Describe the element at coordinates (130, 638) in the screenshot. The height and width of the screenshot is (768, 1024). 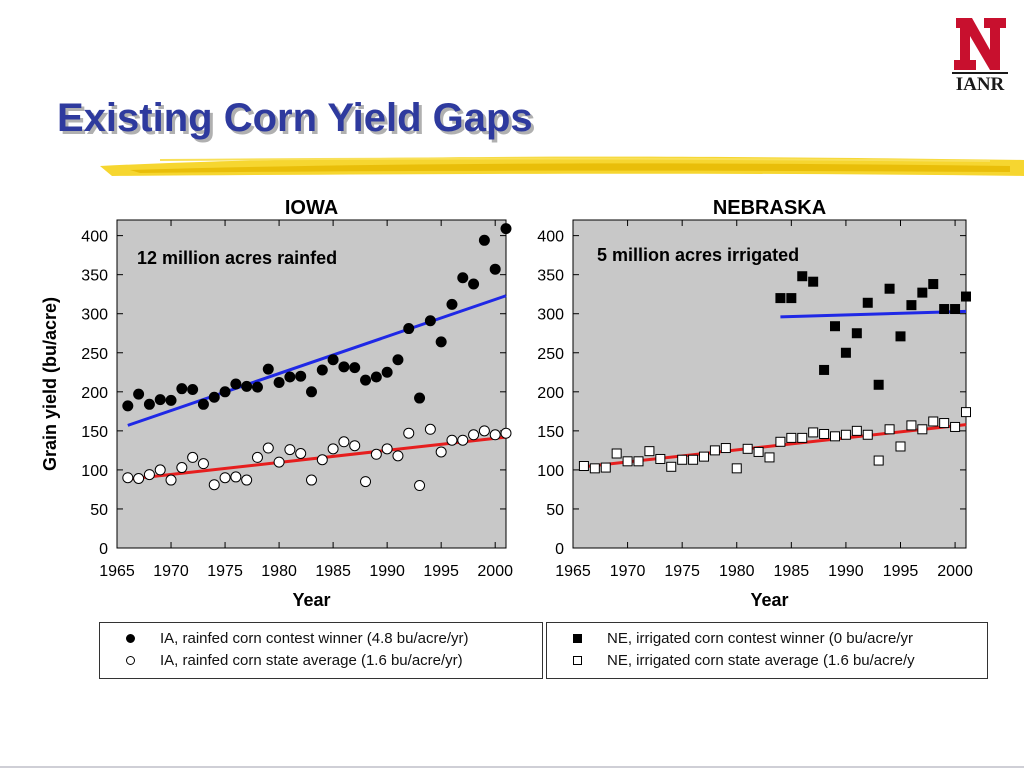
I see `filled-circle-marker-icon` at that location.